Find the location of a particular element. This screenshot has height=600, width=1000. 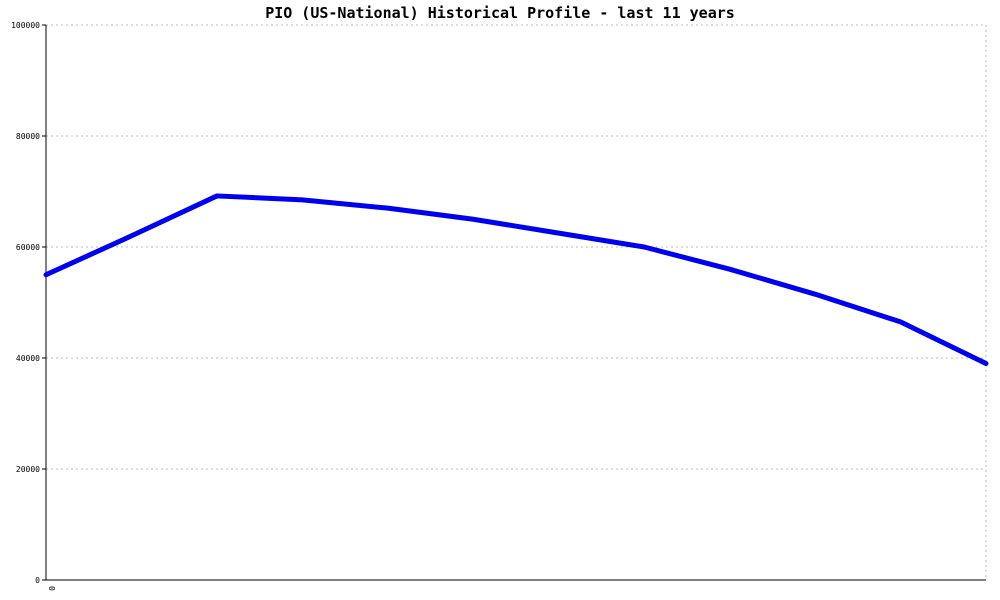

y-tick-label: 100000 is located at coordinates (25, 25).